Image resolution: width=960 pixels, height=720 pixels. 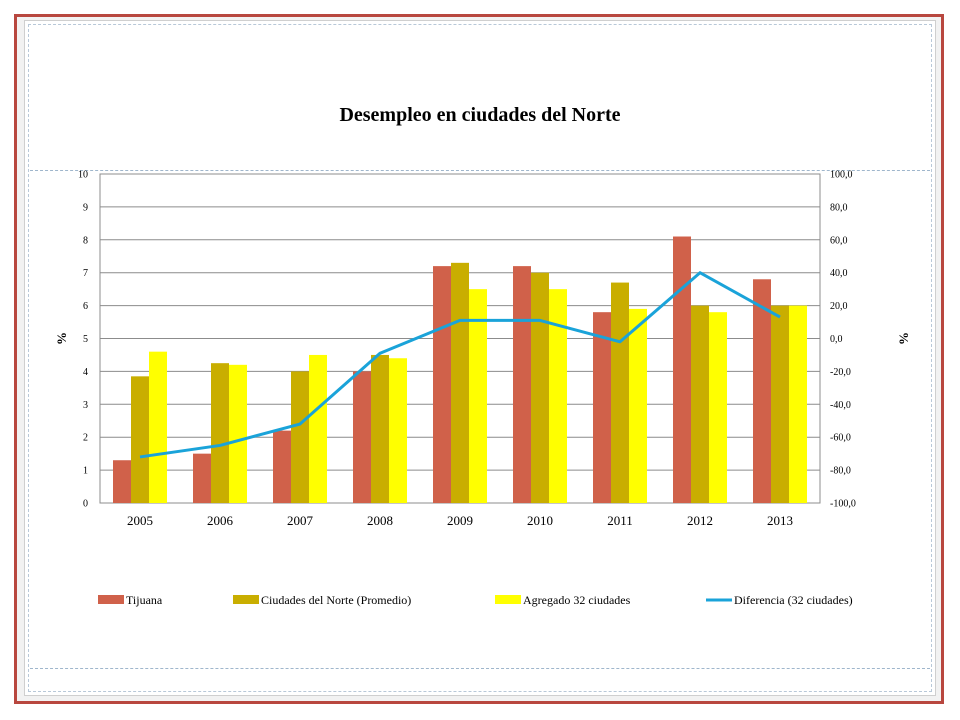 What do you see at coordinates (85, 240) in the screenshot?
I see `y-tick-label: 8` at bounding box center [85, 240].